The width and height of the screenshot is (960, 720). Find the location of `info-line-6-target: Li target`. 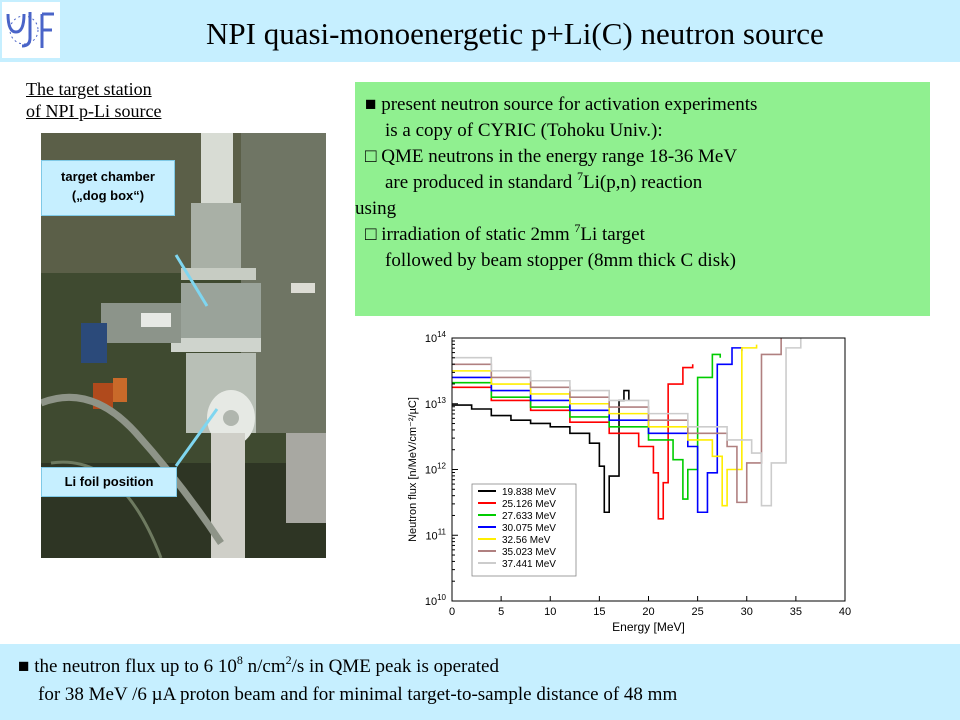

info-line-6-target: Li target is located at coordinates (612, 234).